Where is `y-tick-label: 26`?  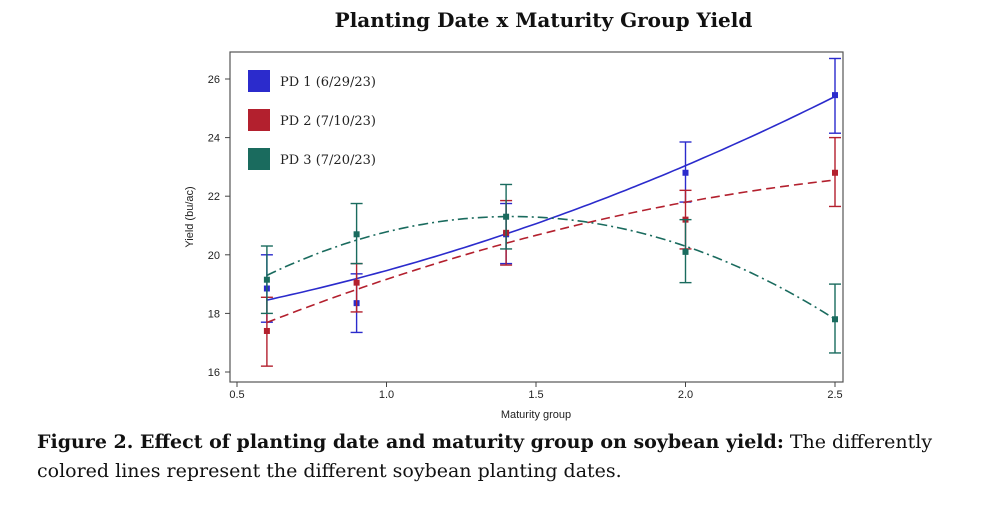
y-tick-label: 26 is located at coordinates (214, 80).